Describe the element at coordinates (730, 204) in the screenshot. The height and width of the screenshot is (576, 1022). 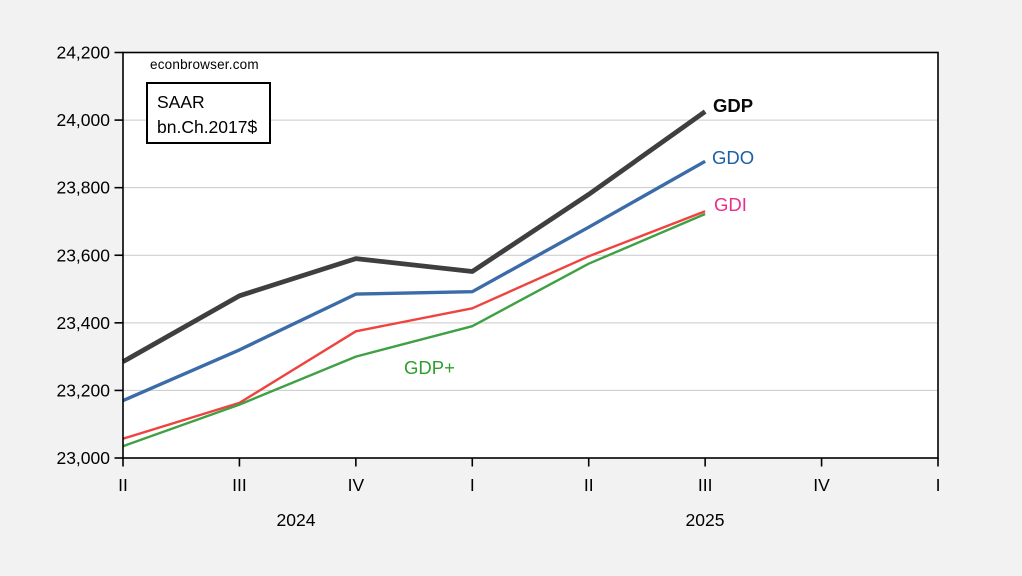
I see `series-label-gdi: GDI` at that location.